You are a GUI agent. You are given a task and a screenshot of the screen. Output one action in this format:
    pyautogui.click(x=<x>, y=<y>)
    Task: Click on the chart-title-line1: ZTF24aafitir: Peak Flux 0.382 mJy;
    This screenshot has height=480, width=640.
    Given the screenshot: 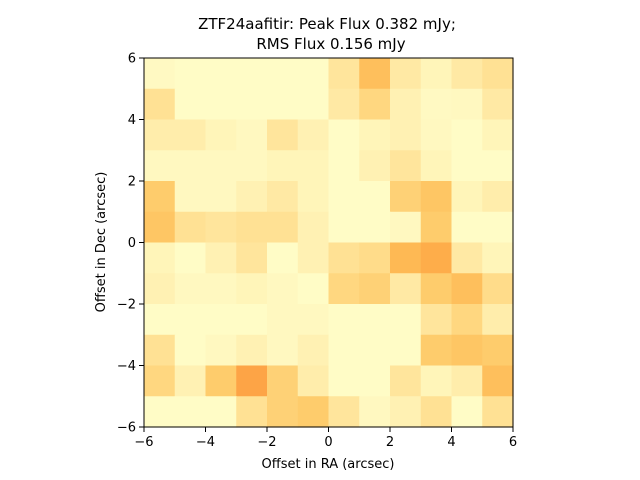 What is the action you would take?
    pyautogui.click(x=327, y=24)
    